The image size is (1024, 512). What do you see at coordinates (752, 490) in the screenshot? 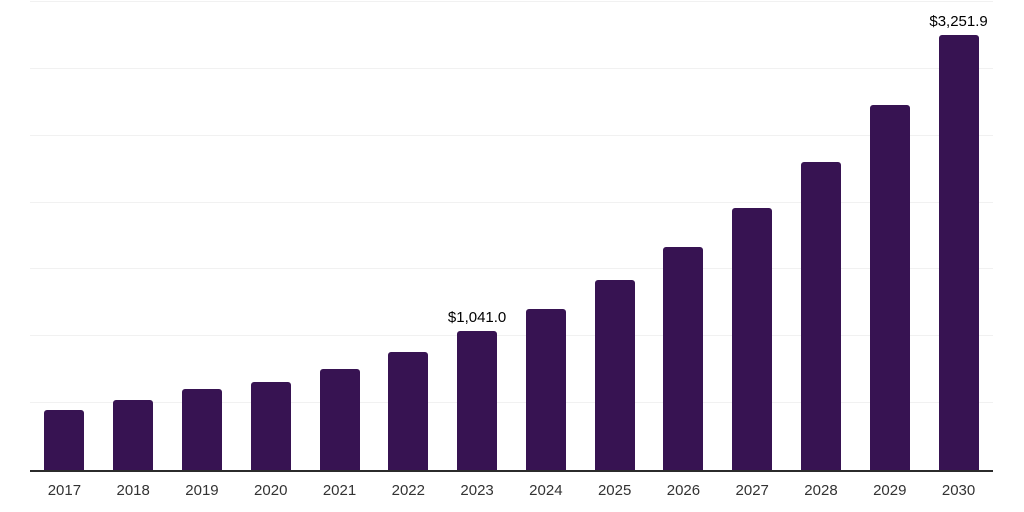
I see `x-tick-2027: 2027` at bounding box center [752, 490].